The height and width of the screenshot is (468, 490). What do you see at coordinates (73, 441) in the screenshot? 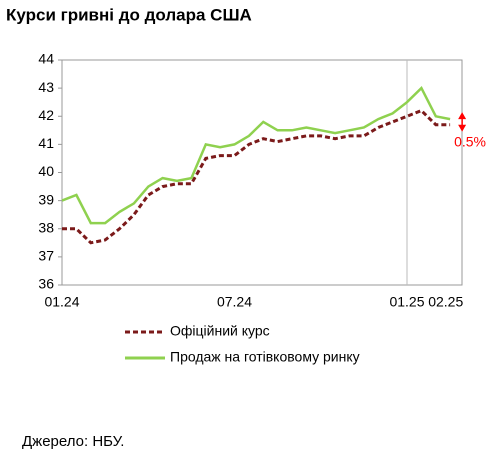
I see `source: Джерело: НБУ.` at bounding box center [73, 441].